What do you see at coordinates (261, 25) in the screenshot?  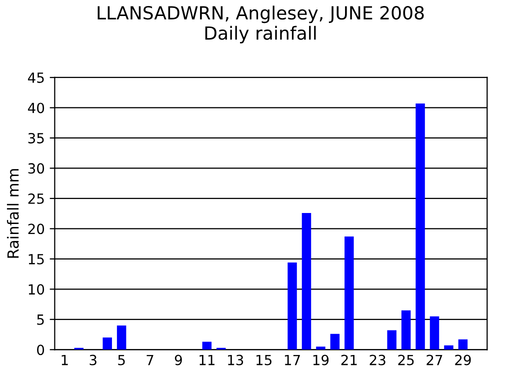 I see `chart-title: LLANSADWRN, Anglesey, JUNE 2008 Daily rainfall` at bounding box center [261, 25].